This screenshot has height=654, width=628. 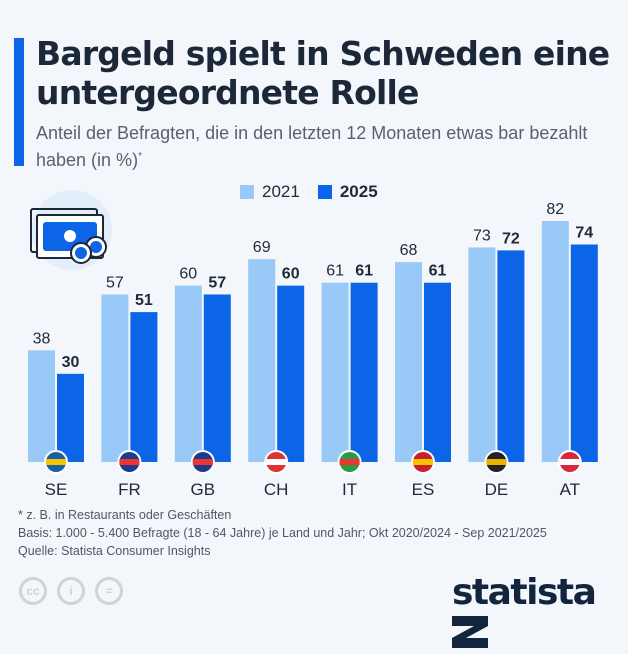 I want to click on logo-text: statista, so click(x=524, y=592).